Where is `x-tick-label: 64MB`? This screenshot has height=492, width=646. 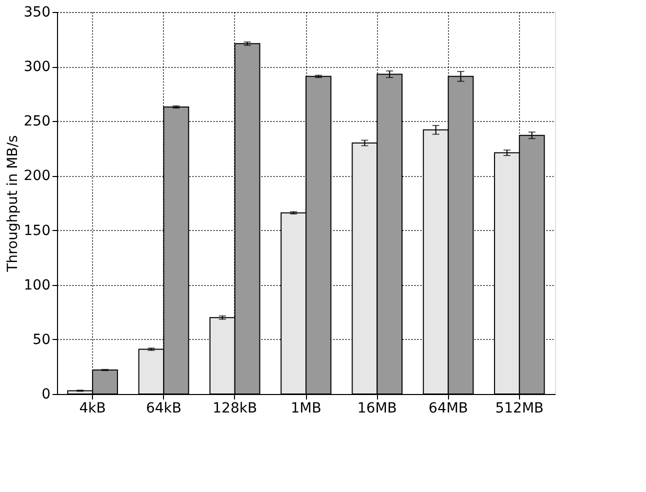
x-tick-label: 64MB is located at coordinates (448, 408).